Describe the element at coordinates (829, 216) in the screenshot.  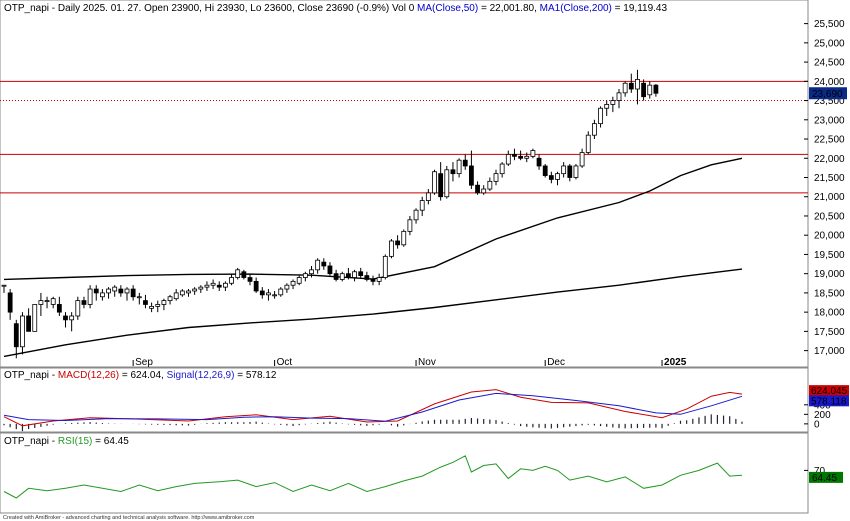
I see `price-tick-label: 20,500` at that location.